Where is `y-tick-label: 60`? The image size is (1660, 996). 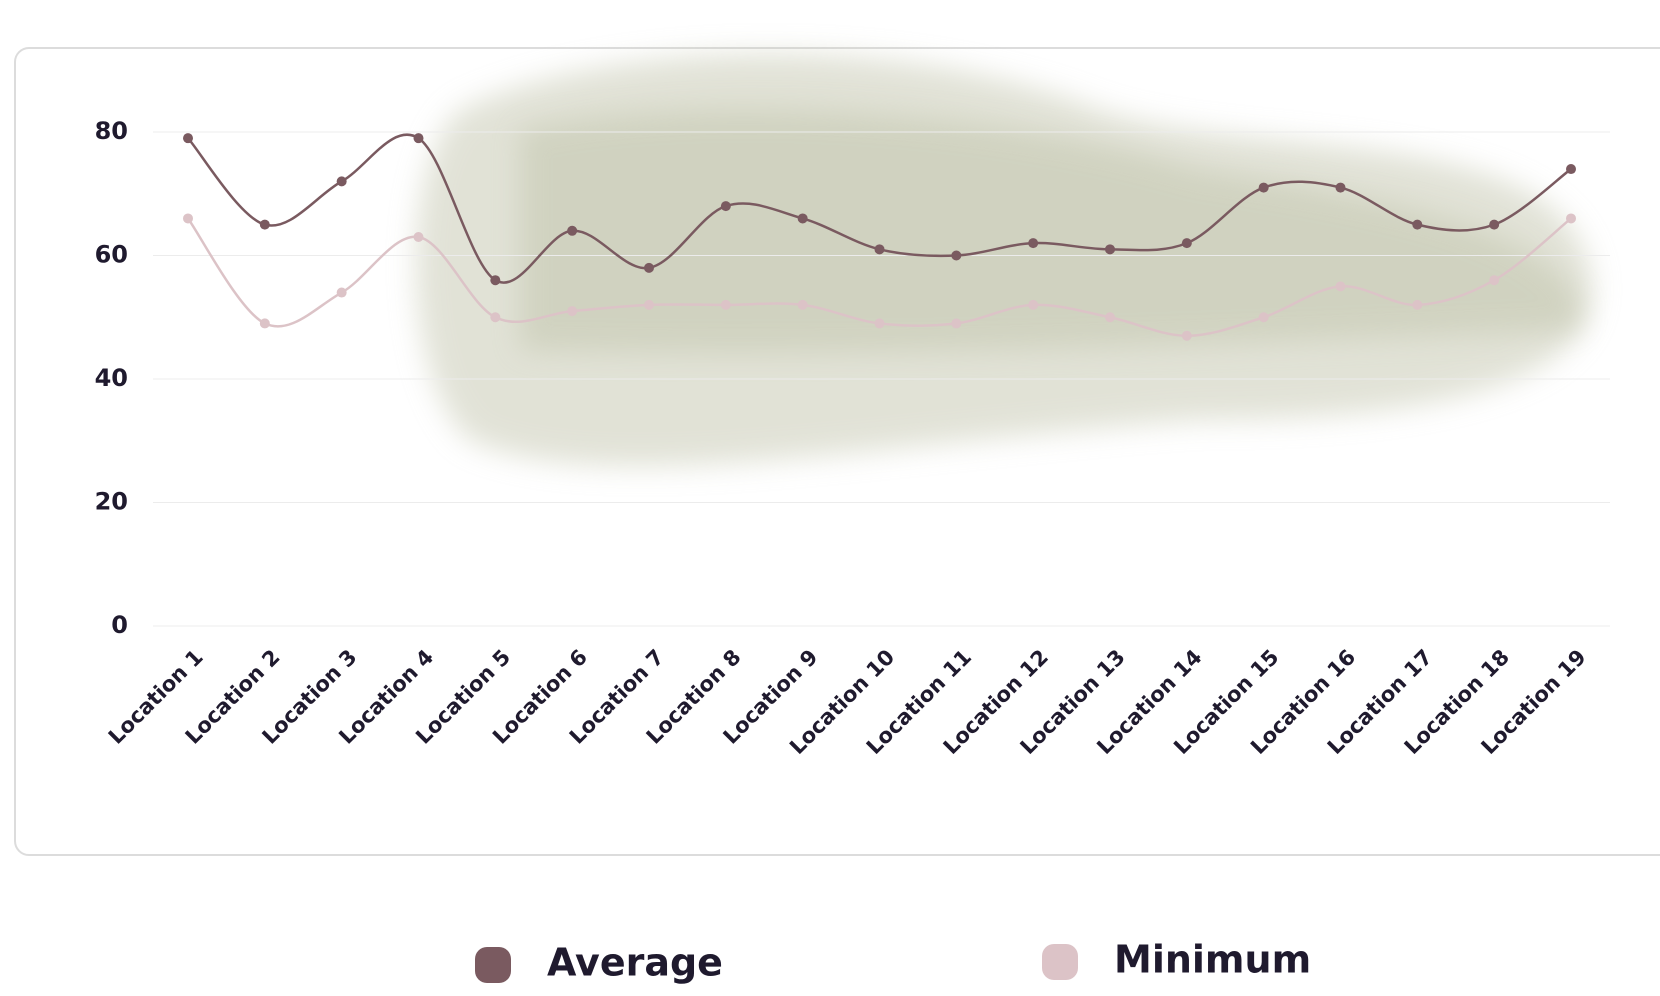
y-tick-label: 60 is located at coordinates (111, 255).